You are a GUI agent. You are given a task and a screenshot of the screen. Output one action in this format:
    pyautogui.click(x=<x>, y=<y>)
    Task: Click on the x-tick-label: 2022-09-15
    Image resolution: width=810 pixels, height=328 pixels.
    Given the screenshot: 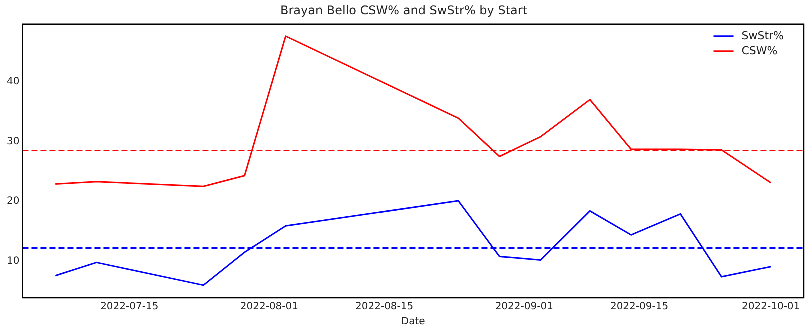 What is the action you would take?
    pyautogui.click(x=639, y=307)
    